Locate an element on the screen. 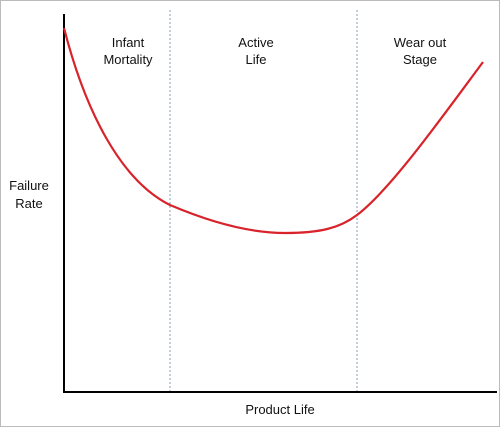 This screenshot has height=427, width=500. y-axis-label: Failure is located at coordinates (29, 185).